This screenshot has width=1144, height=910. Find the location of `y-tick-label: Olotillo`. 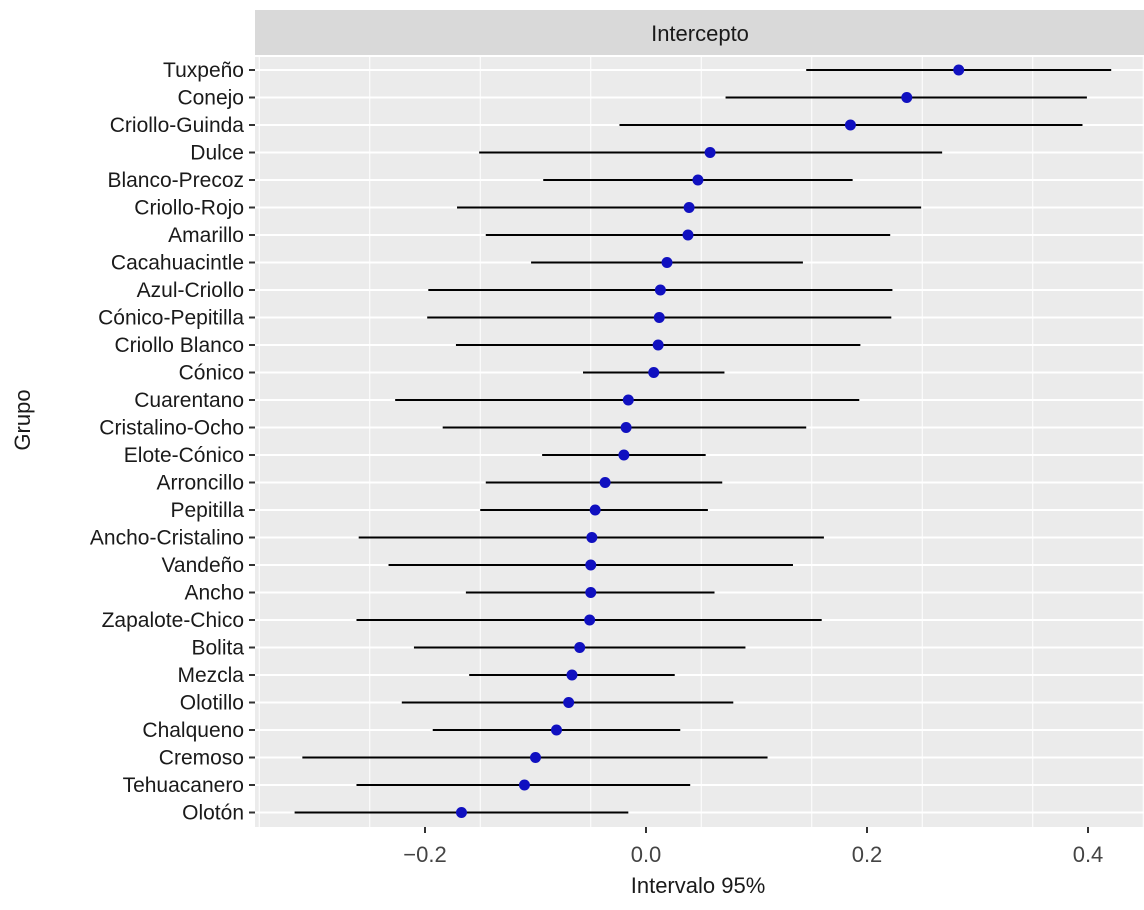

y-tick-label: Olotillo is located at coordinates (212, 703).